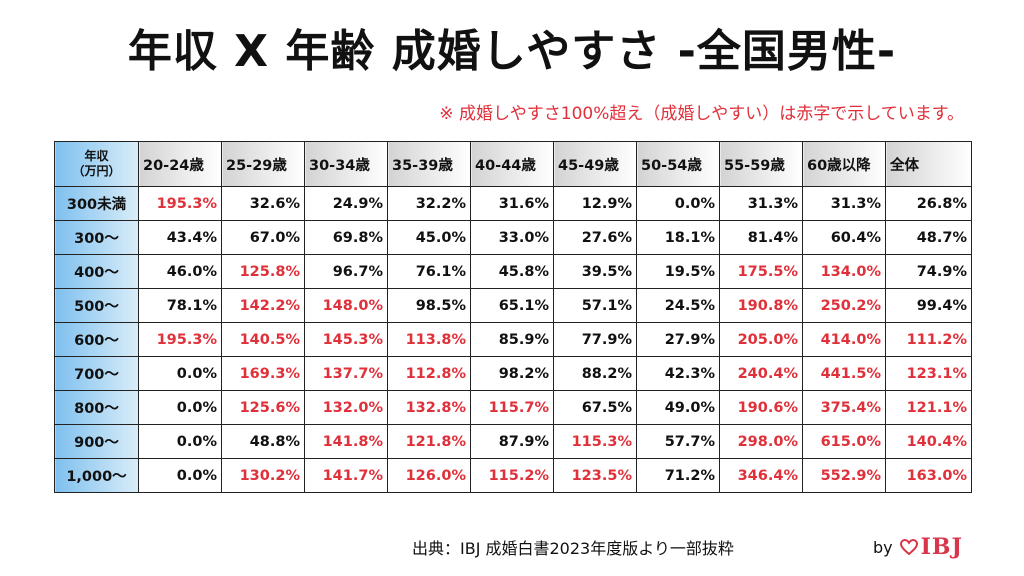 Image resolution: width=1024 pixels, height=576 pixels. What do you see at coordinates (678, 339) in the screenshot?
I see `table-cell: 27.9%` at bounding box center [678, 339].